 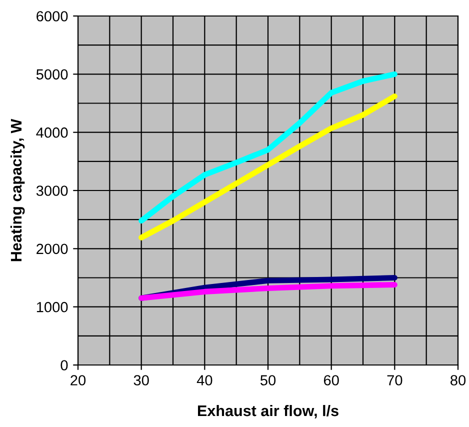 What do you see at coordinates (268, 411) in the screenshot?
I see `x-axis-title: Exhaust air flow, l/s` at bounding box center [268, 411].